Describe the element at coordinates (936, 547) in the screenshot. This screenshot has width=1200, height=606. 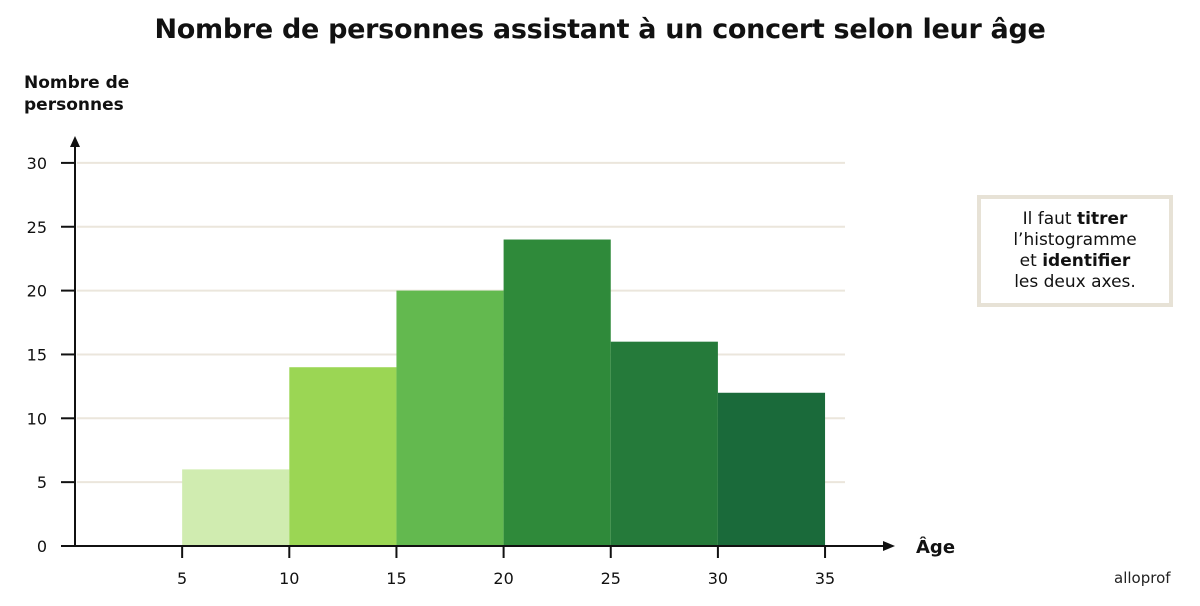
I see `x-axis-label: Âge` at that location.